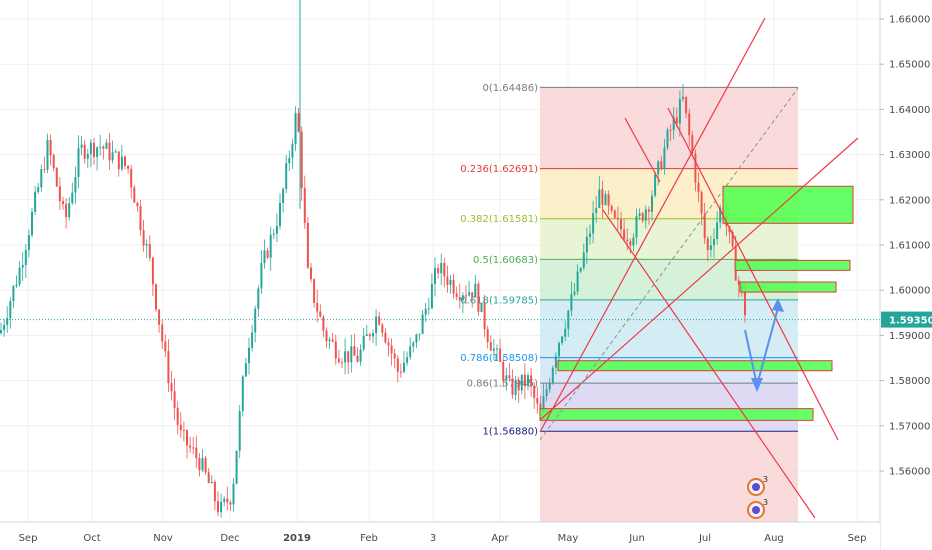  I want to click on time-tick-label: 2019, so click(297, 538).